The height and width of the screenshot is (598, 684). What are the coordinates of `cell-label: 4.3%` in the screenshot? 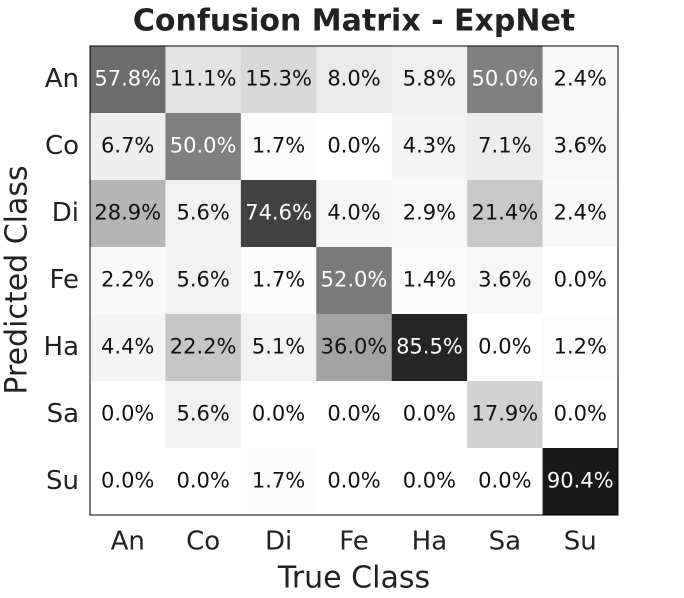 It's located at (429, 146).